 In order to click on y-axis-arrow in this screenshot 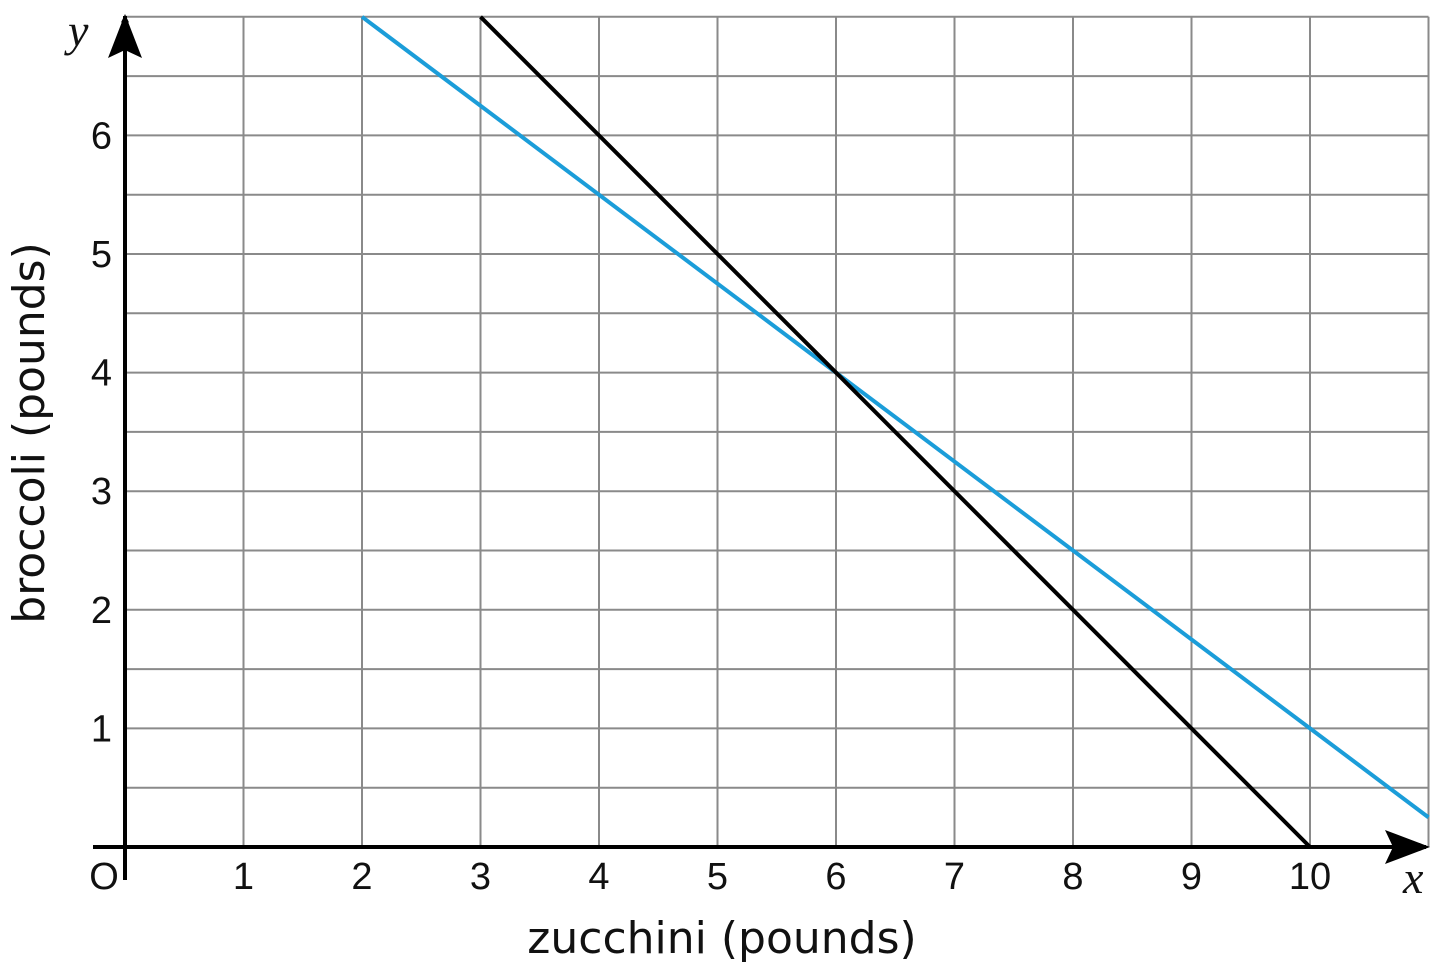, I will do `click(125, 36)`.